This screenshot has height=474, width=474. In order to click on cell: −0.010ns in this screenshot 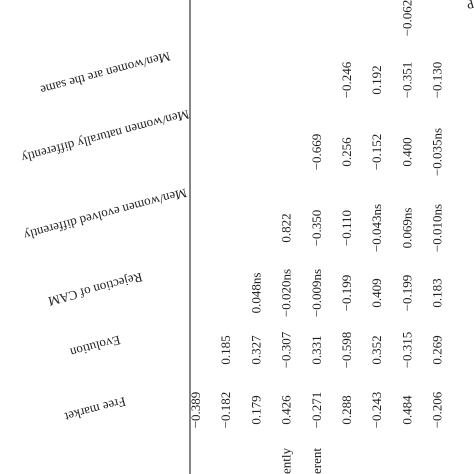, I will do `click(437, 228)`.